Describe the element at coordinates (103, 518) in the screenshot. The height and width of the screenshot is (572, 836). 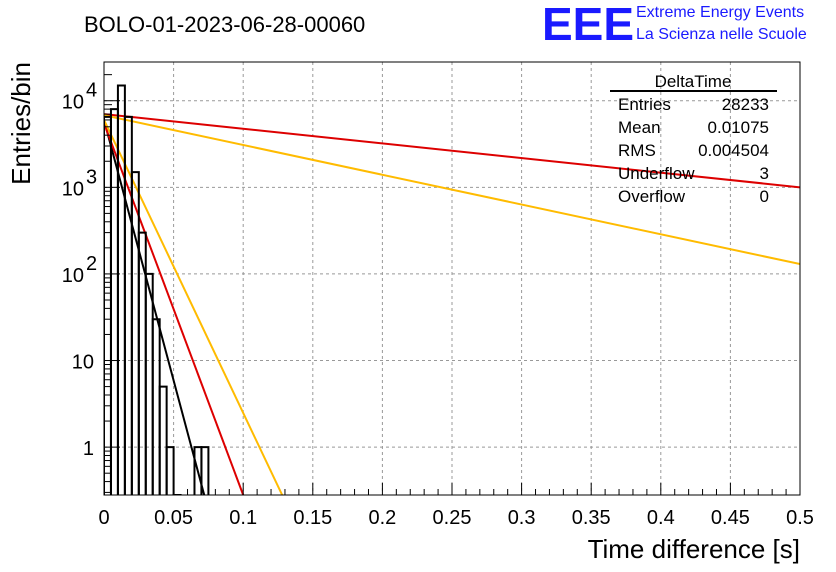
I see `x-tick-label: 0` at that location.